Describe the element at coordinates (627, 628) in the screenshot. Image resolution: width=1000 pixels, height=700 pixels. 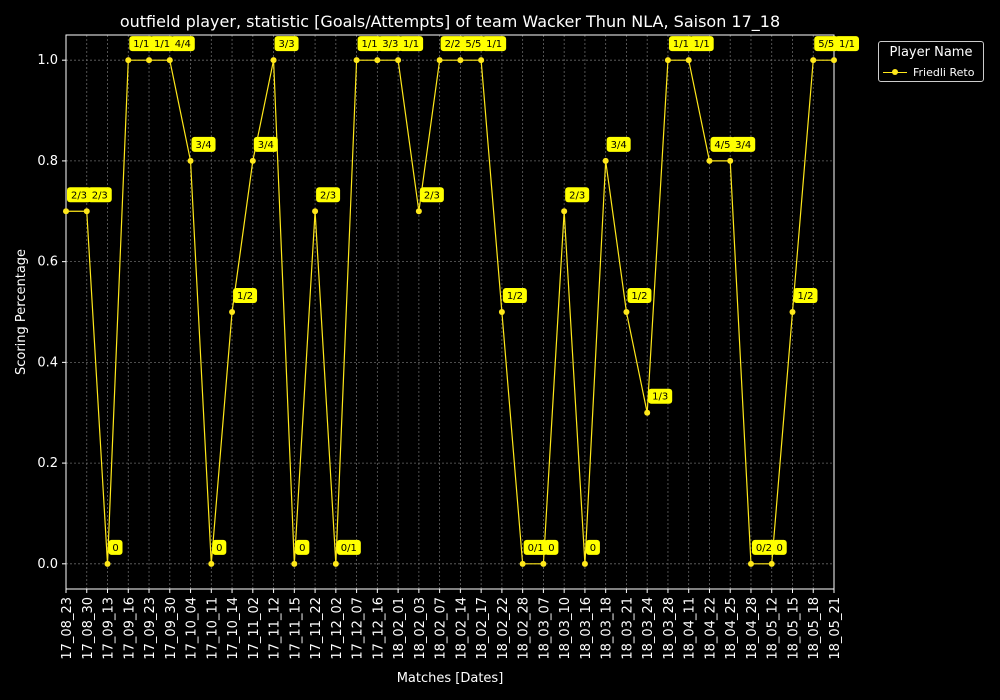
I see `x-tick-label: 18_03_21` at that location.